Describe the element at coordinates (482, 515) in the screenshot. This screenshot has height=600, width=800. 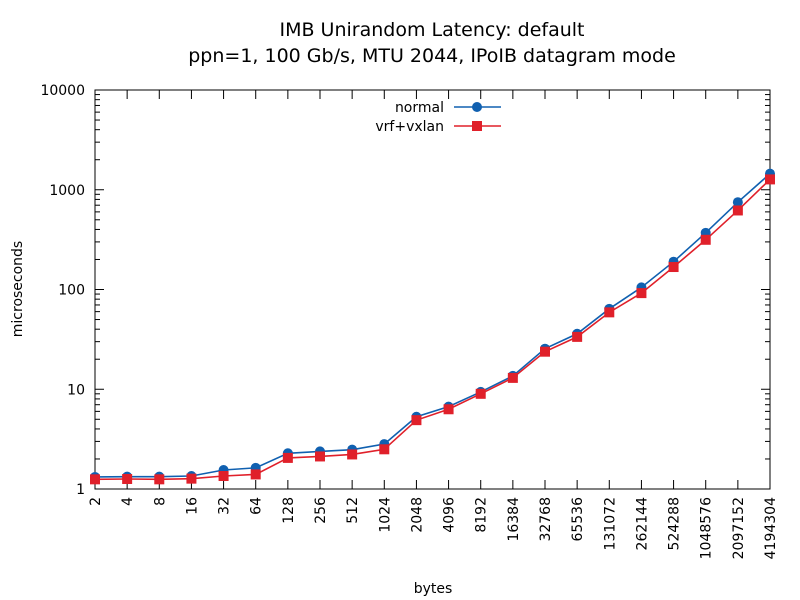
I see `x-tick-label: 8192` at that location.